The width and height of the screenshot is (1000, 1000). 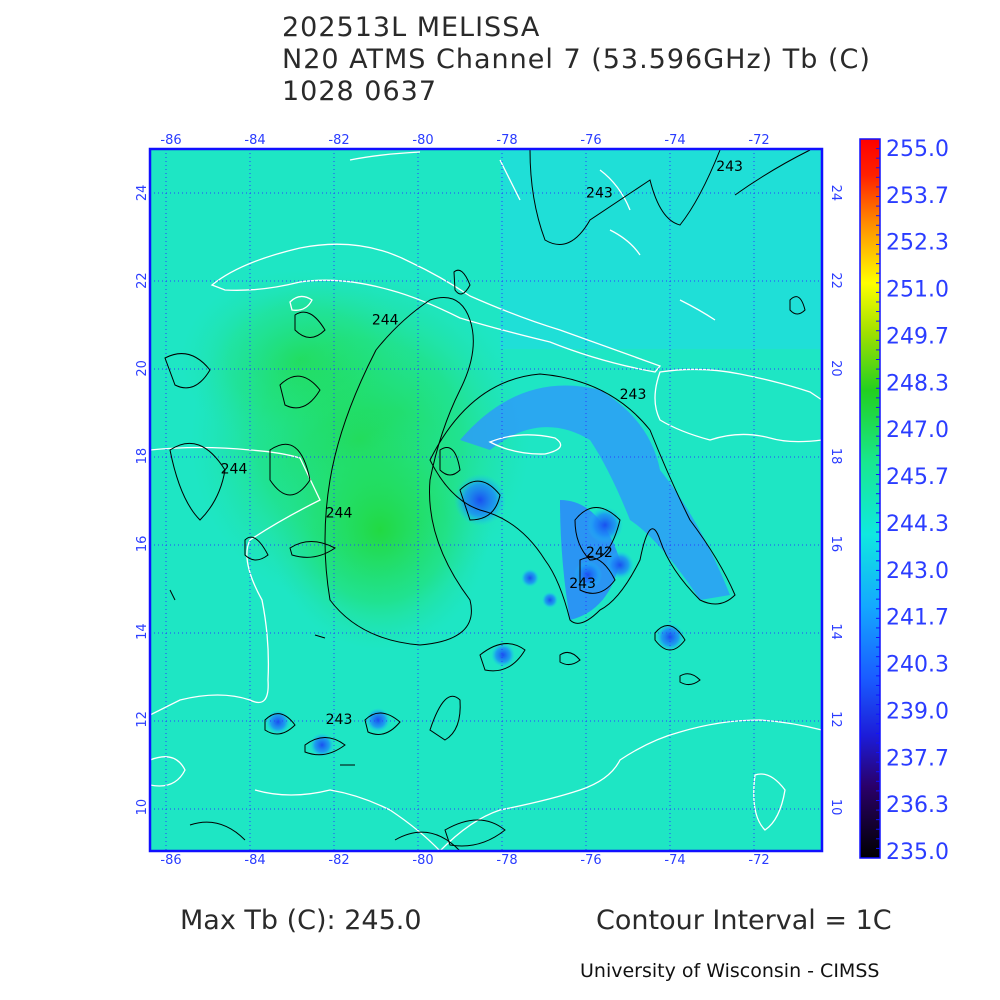 I want to click on contour-interval-label: Contour Interval = 1C, so click(x=744, y=920).